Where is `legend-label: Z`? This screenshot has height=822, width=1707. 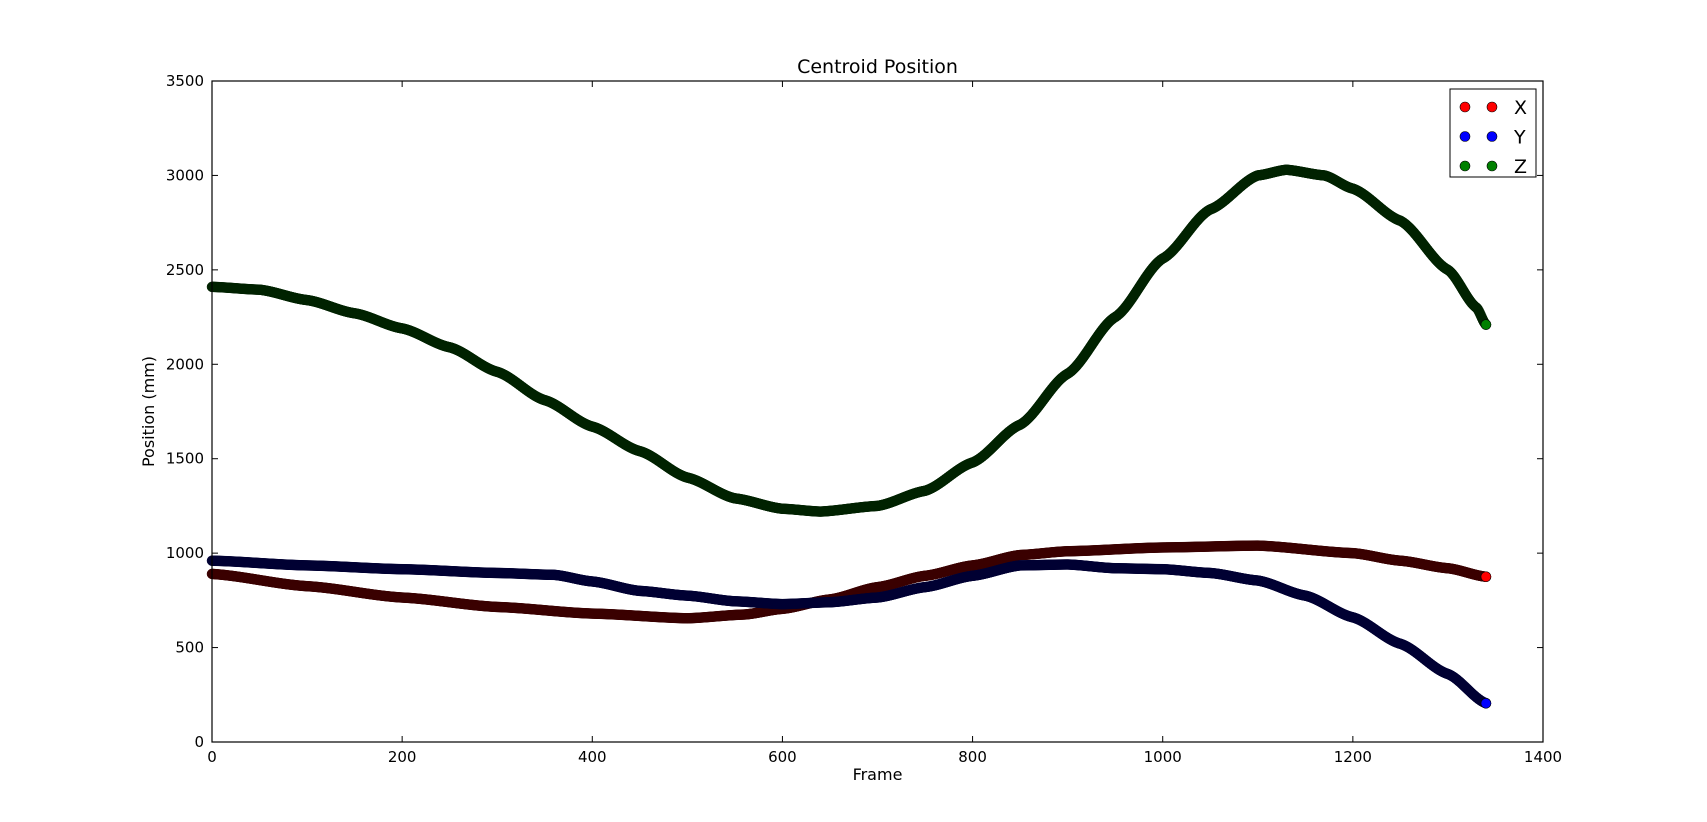
legend-label: Z is located at coordinates (1520, 167).